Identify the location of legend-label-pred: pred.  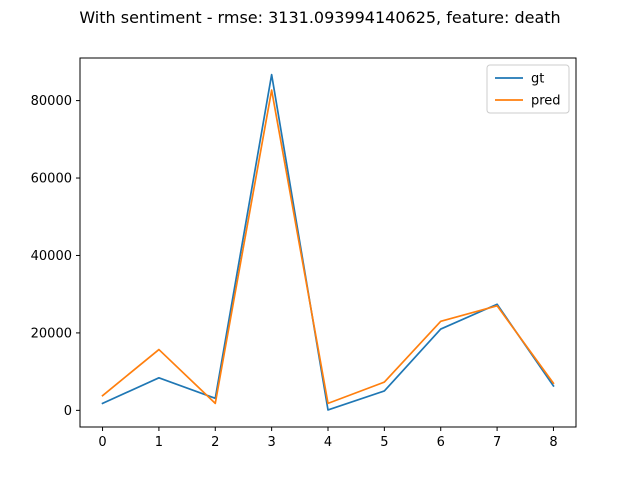
(546, 101).